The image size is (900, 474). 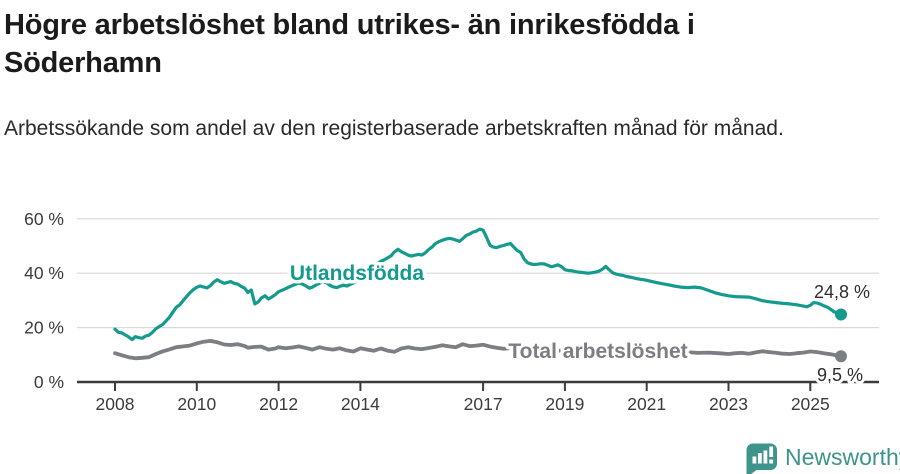 What do you see at coordinates (646, 404) in the screenshot?
I see `x-tick-label-2021: 2021` at bounding box center [646, 404].